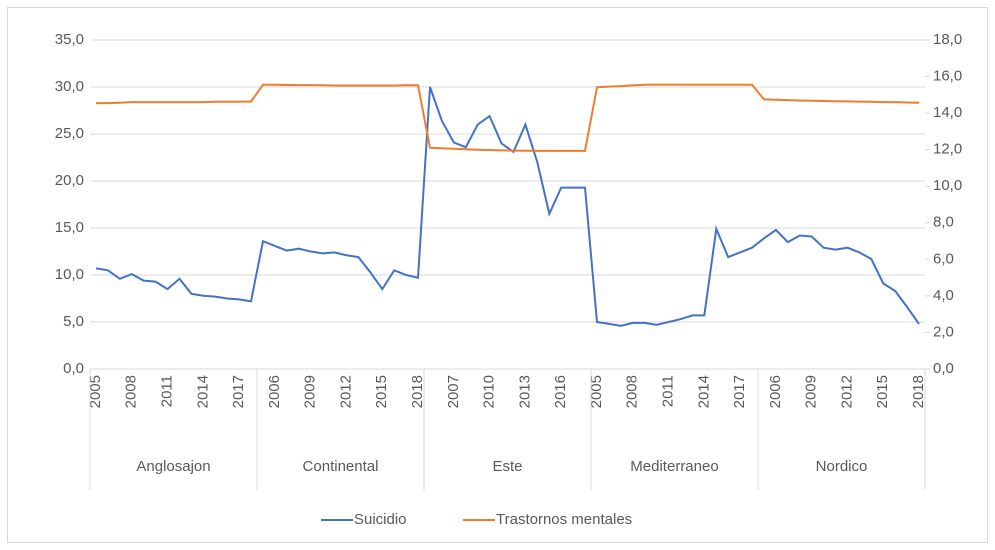 This screenshot has width=995, height=550. What do you see at coordinates (564, 519) in the screenshot?
I see `legend-label: Trastornos mentales` at bounding box center [564, 519].